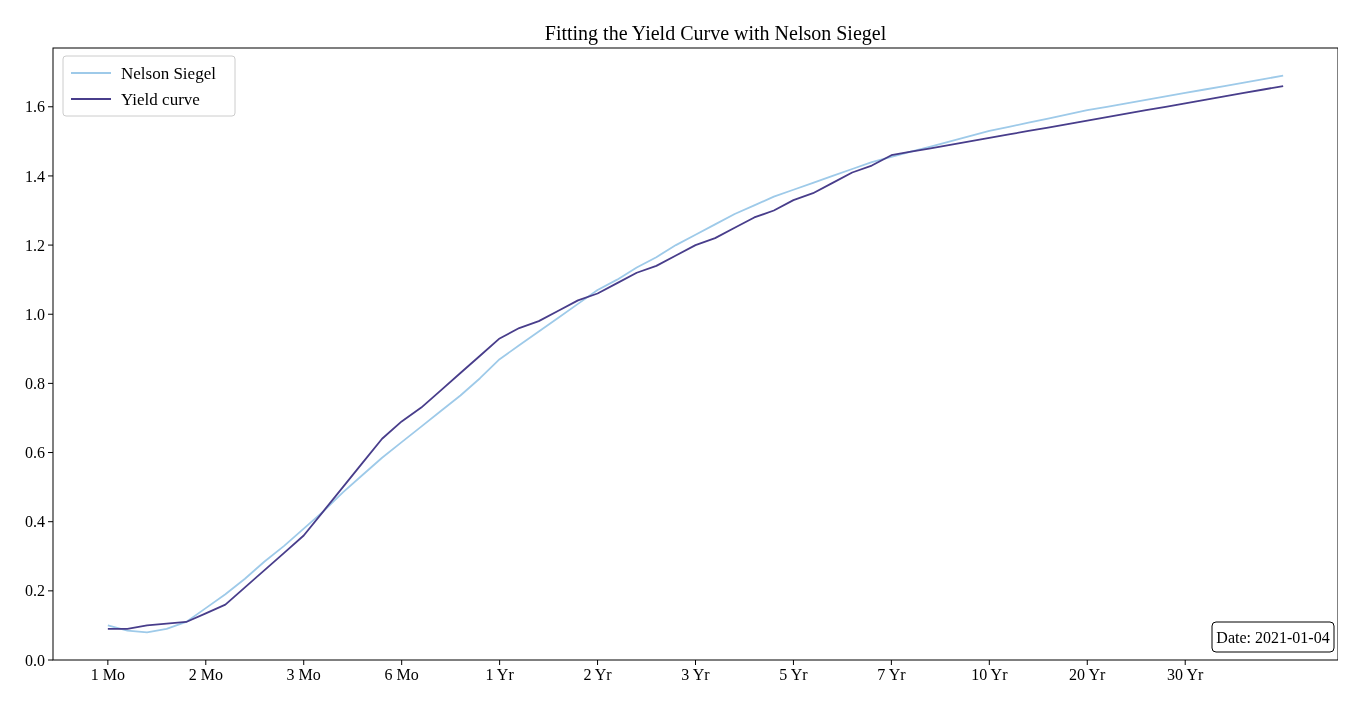  What do you see at coordinates (598, 674) in the screenshot?
I see `x-tick-label: 2 Yr` at bounding box center [598, 674].